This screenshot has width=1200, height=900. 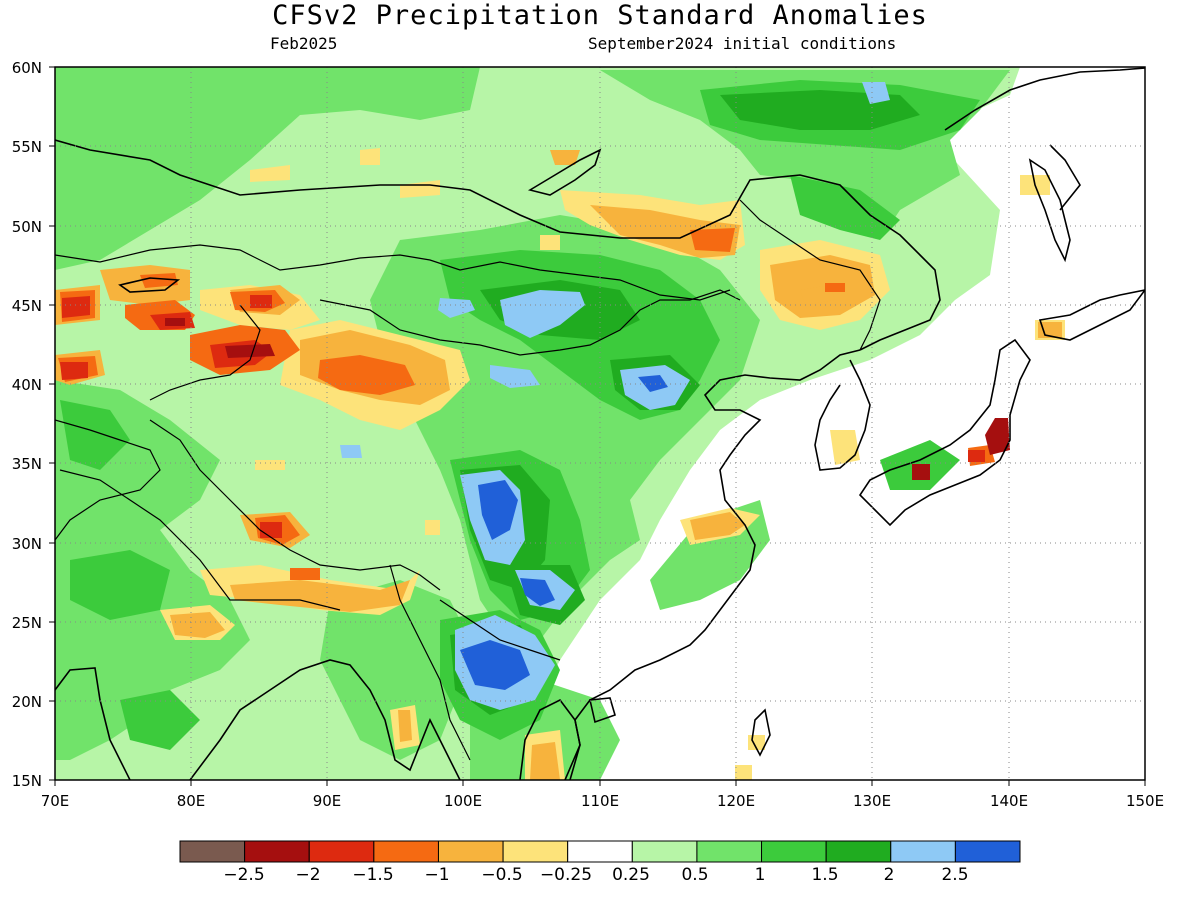 What do you see at coordinates (27, 227) in the screenshot?
I see `lat-label: 50N` at bounding box center [27, 227].